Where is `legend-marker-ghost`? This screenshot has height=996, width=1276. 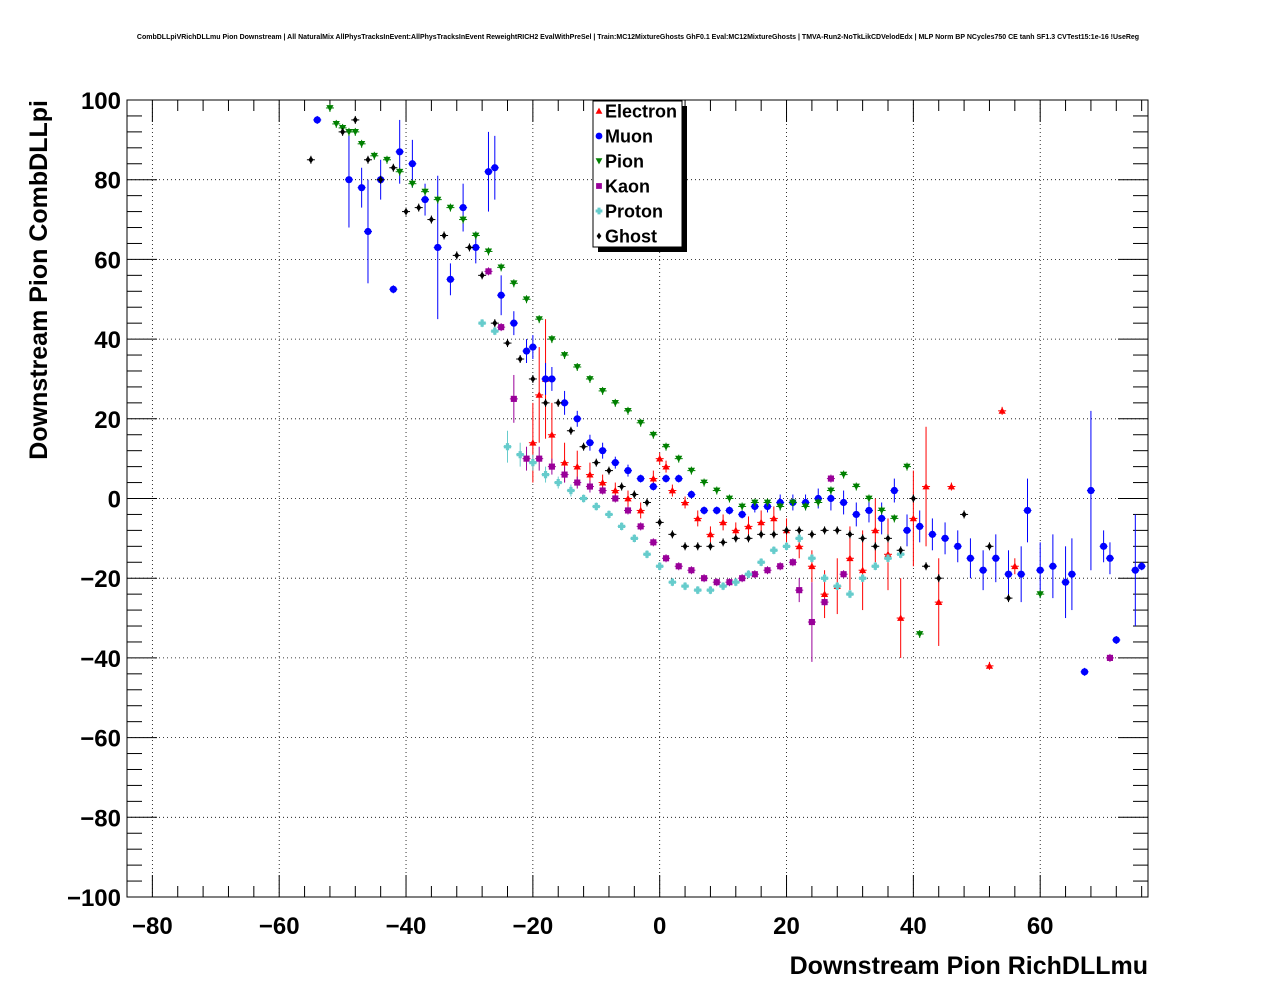
legend-marker-ghost is located at coordinates (599, 236).